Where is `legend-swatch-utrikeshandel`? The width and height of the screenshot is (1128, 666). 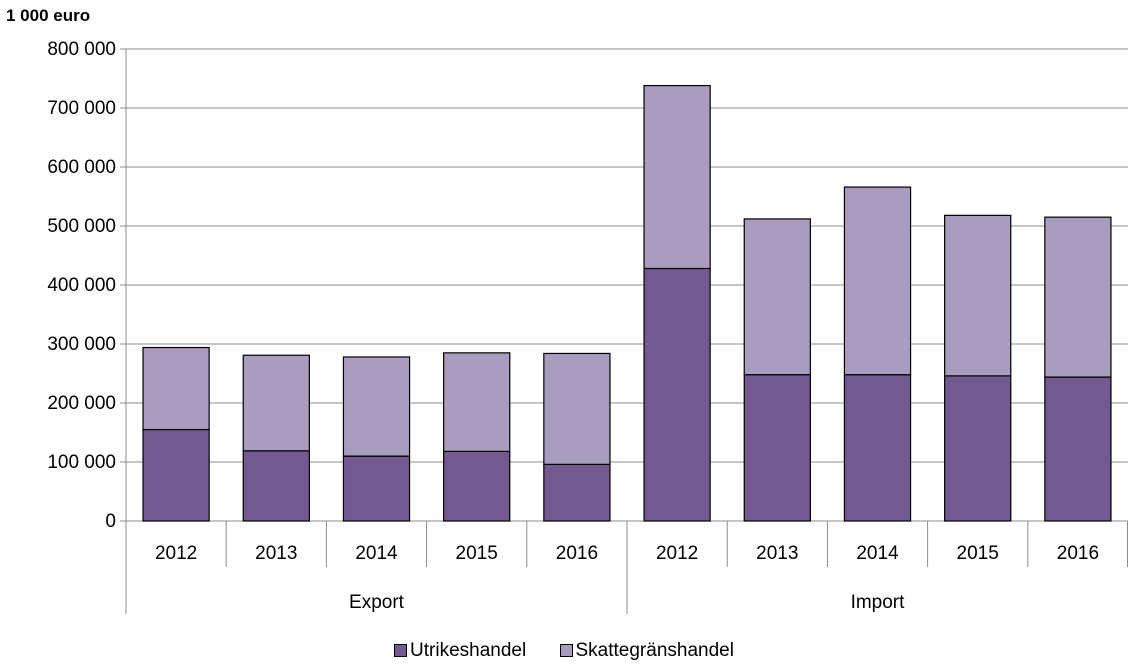
legend-swatch-utrikeshandel is located at coordinates (401, 650).